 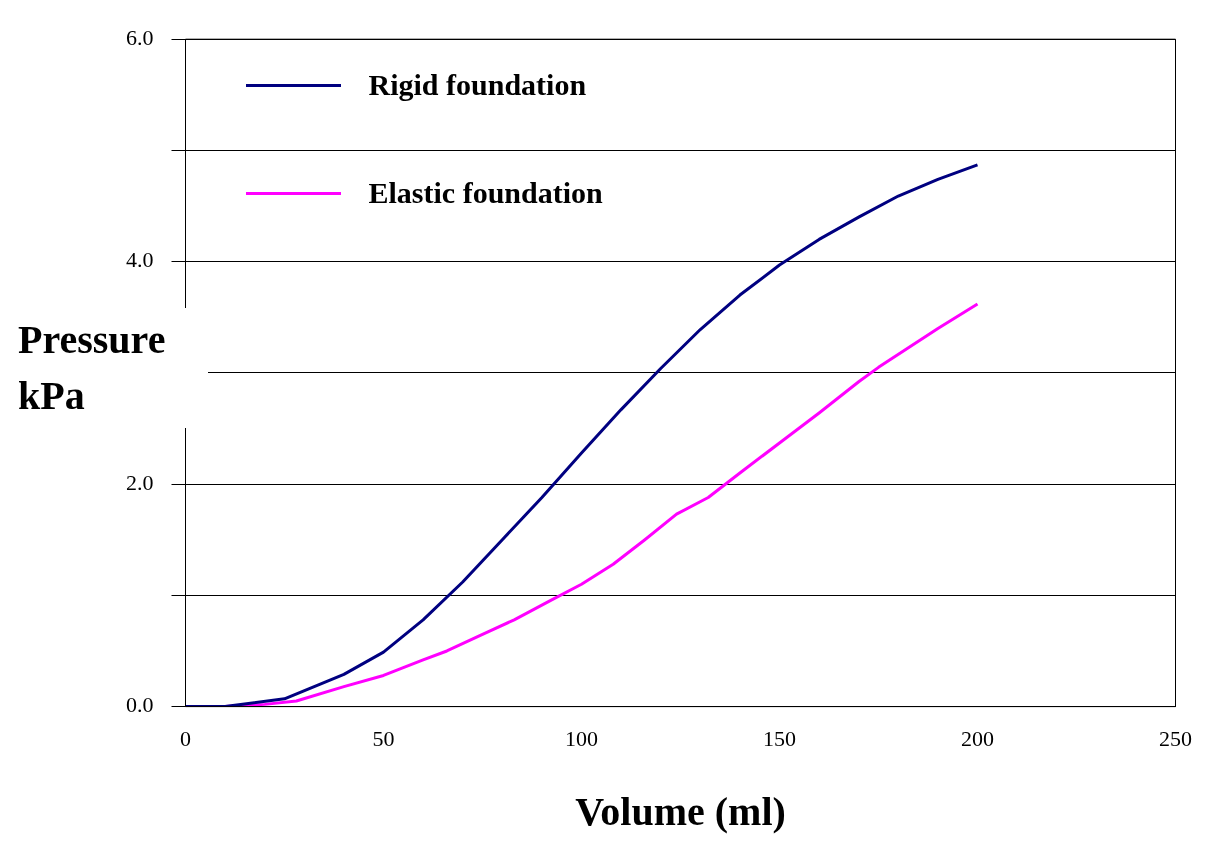 What do you see at coordinates (140, 37) in the screenshot?
I see `y-tick-label: 6.0` at bounding box center [140, 37].